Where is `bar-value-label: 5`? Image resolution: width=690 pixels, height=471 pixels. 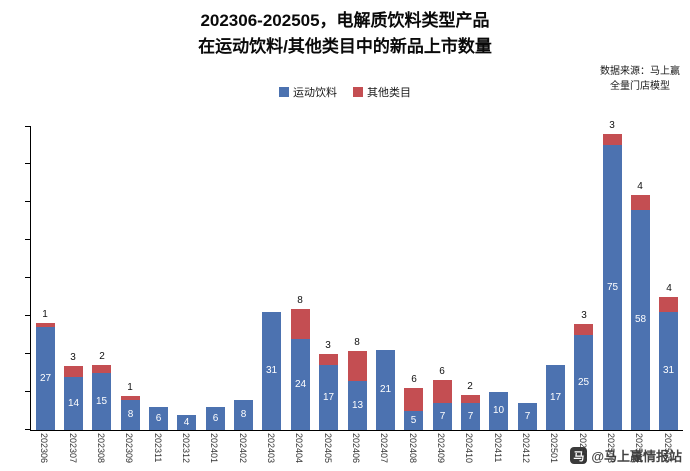 bar-value-label: 5 is located at coordinates (413, 420).